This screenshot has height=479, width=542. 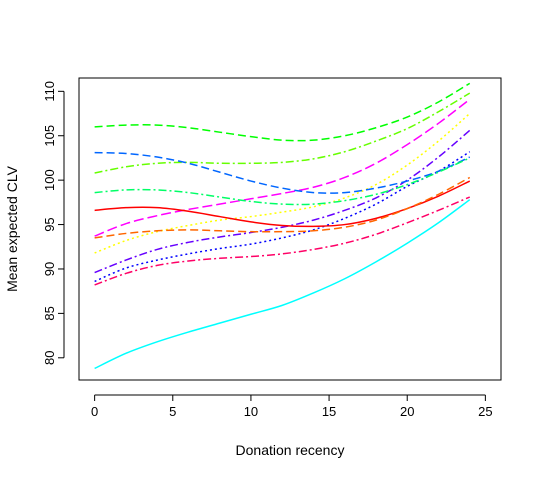 What do you see at coordinates (12, 228) in the screenshot?
I see `y-axis-title: Mean expected CLV` at bounding box center [12, 228].